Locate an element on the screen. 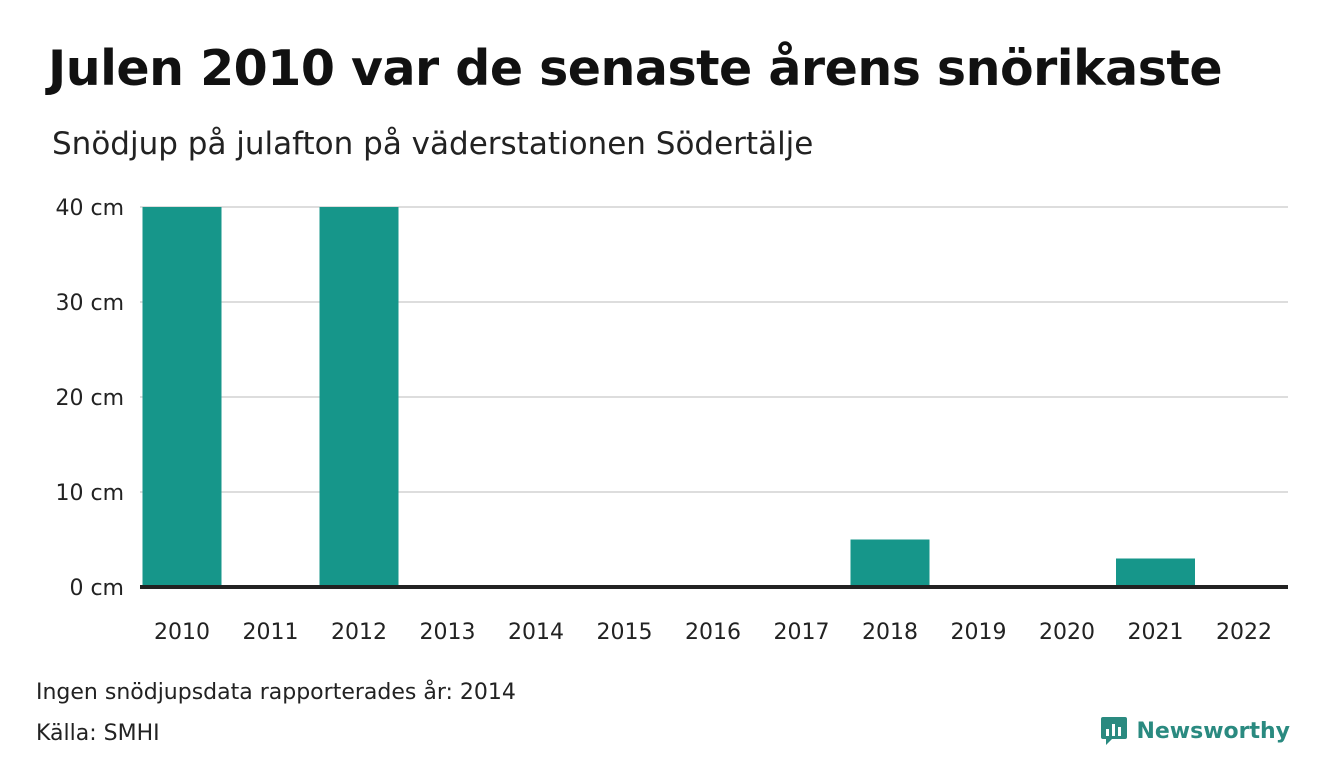  brand-name: Newsworthy is located at coordinates (1213, 731).